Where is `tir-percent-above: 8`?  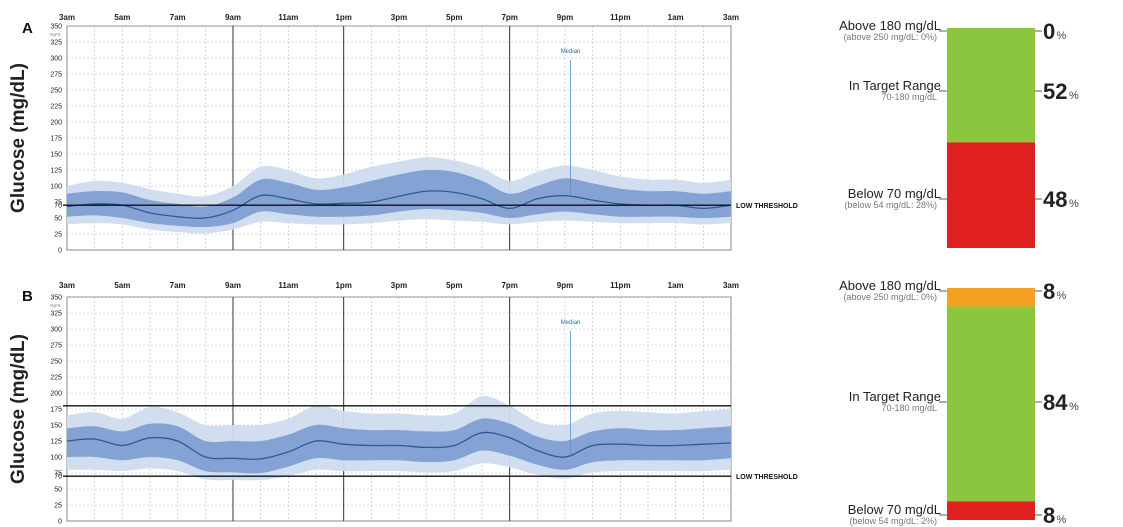 tir-percent-above: 8 is located at coordinates (1049, 291).